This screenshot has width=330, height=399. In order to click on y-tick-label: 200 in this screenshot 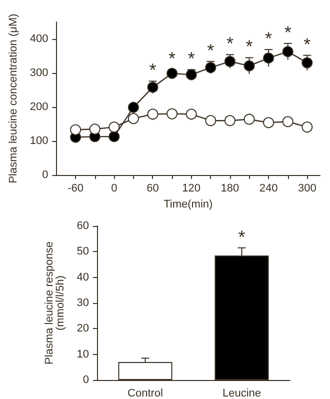, I will do `click(39, 107)`.